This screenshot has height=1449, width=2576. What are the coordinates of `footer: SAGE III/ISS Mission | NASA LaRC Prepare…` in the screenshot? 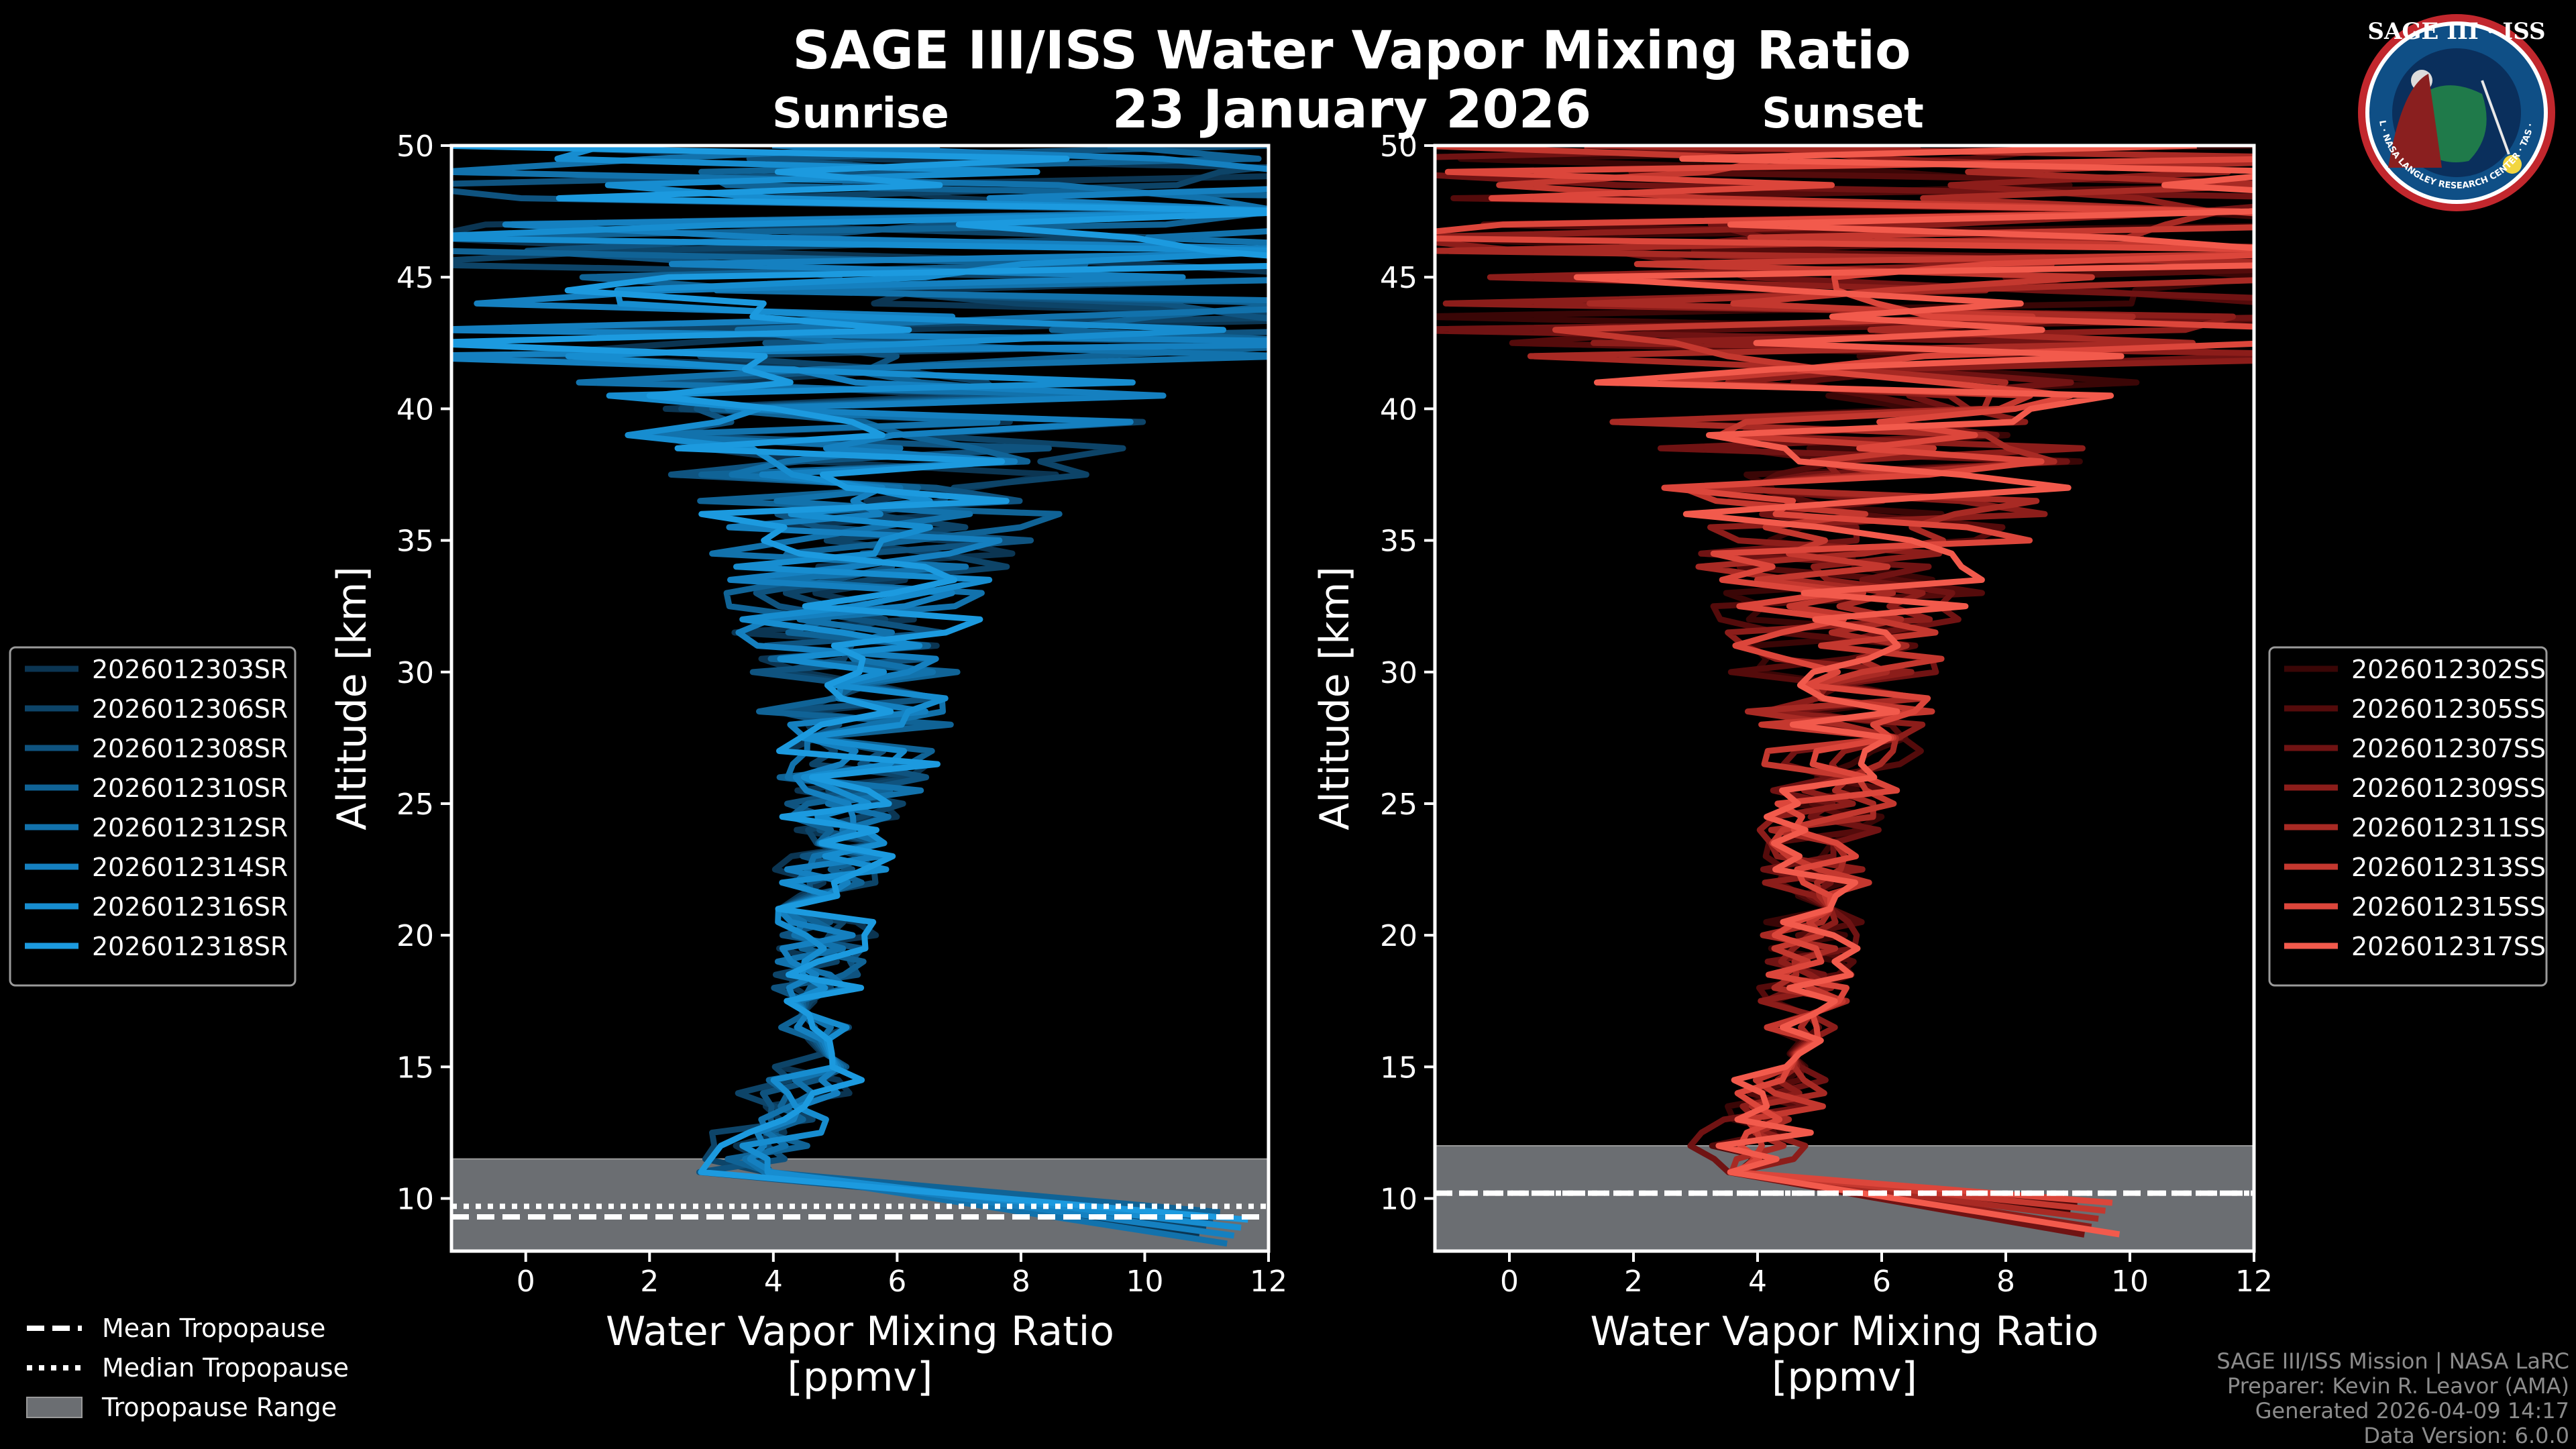 It's located at (2392, 1398).